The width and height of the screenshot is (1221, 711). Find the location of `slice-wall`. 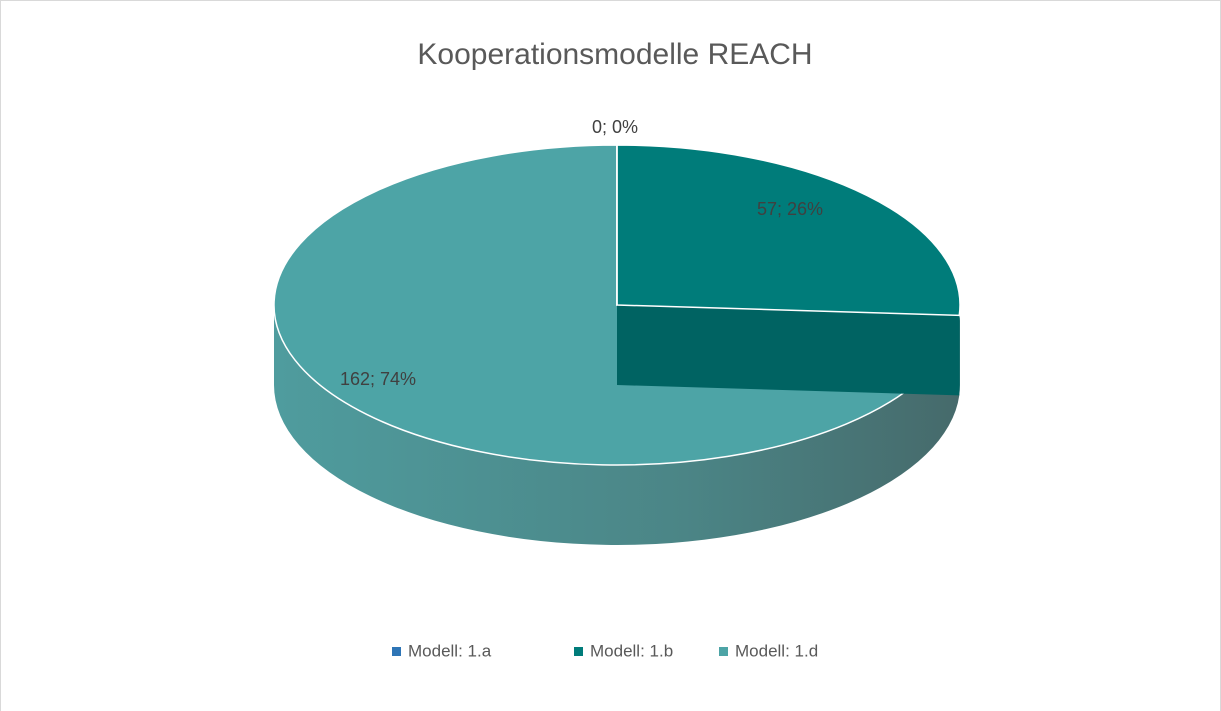

slice-wall is located at coordinates (788, 350).